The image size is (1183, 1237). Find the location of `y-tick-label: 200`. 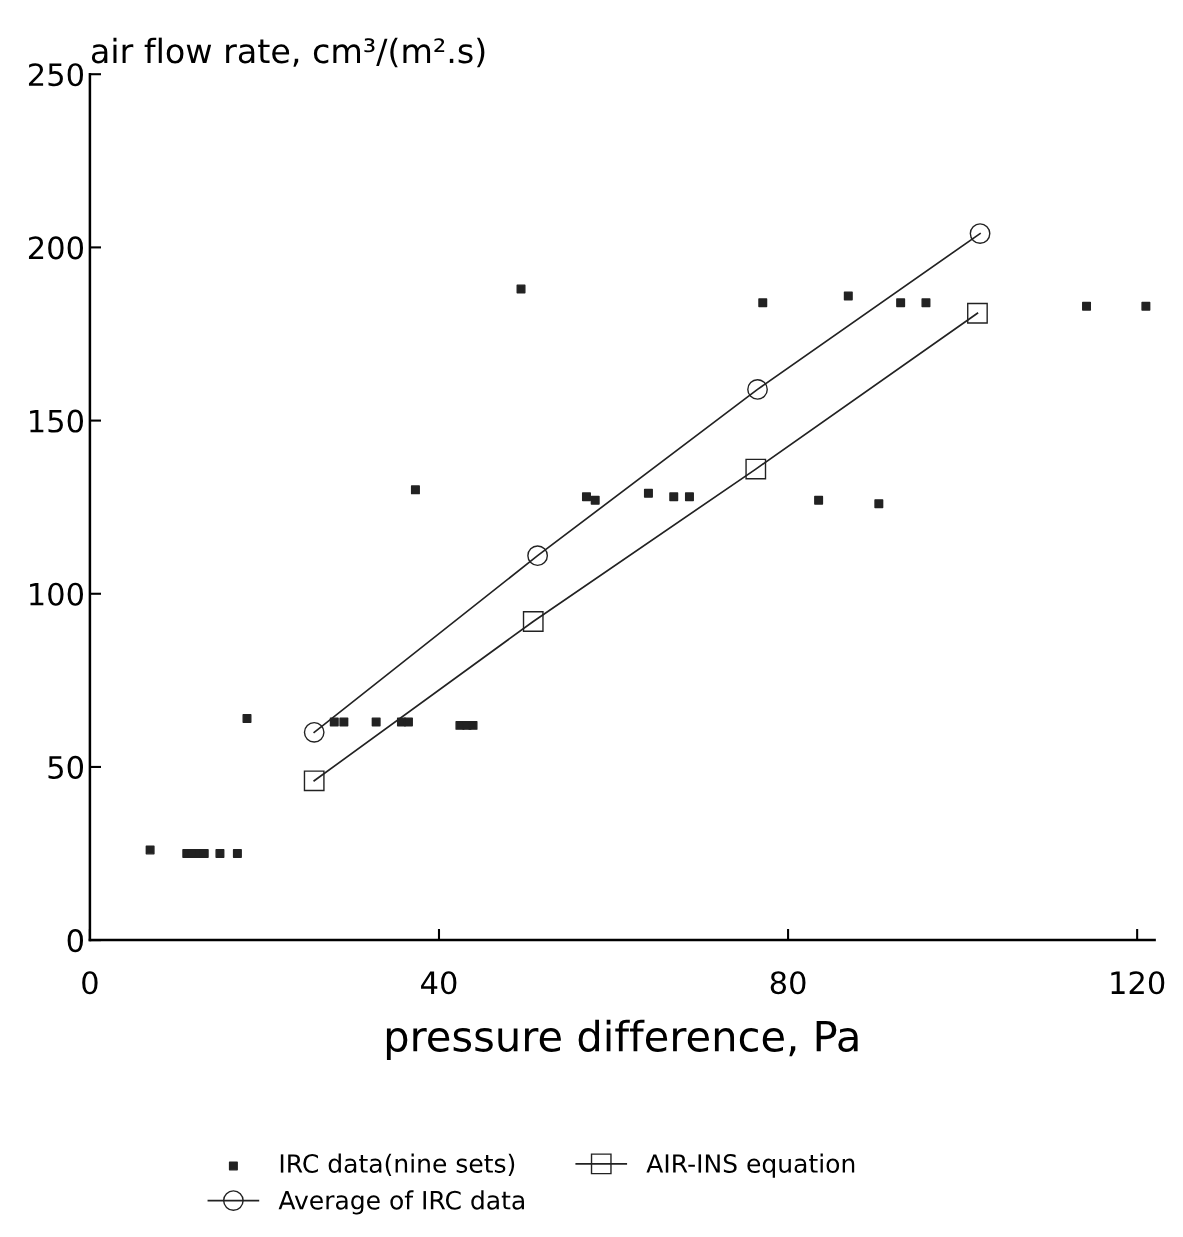

y-tick-label: 200 is located at coordinates (56, 248).